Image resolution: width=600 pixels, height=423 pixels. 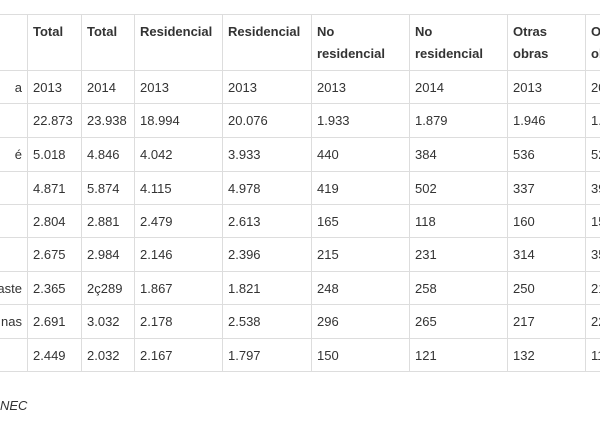 What do you see at coordinates (49, 288) in the screenshot?
I see `cell-text: 2.365` at bounding box center [49, 288].